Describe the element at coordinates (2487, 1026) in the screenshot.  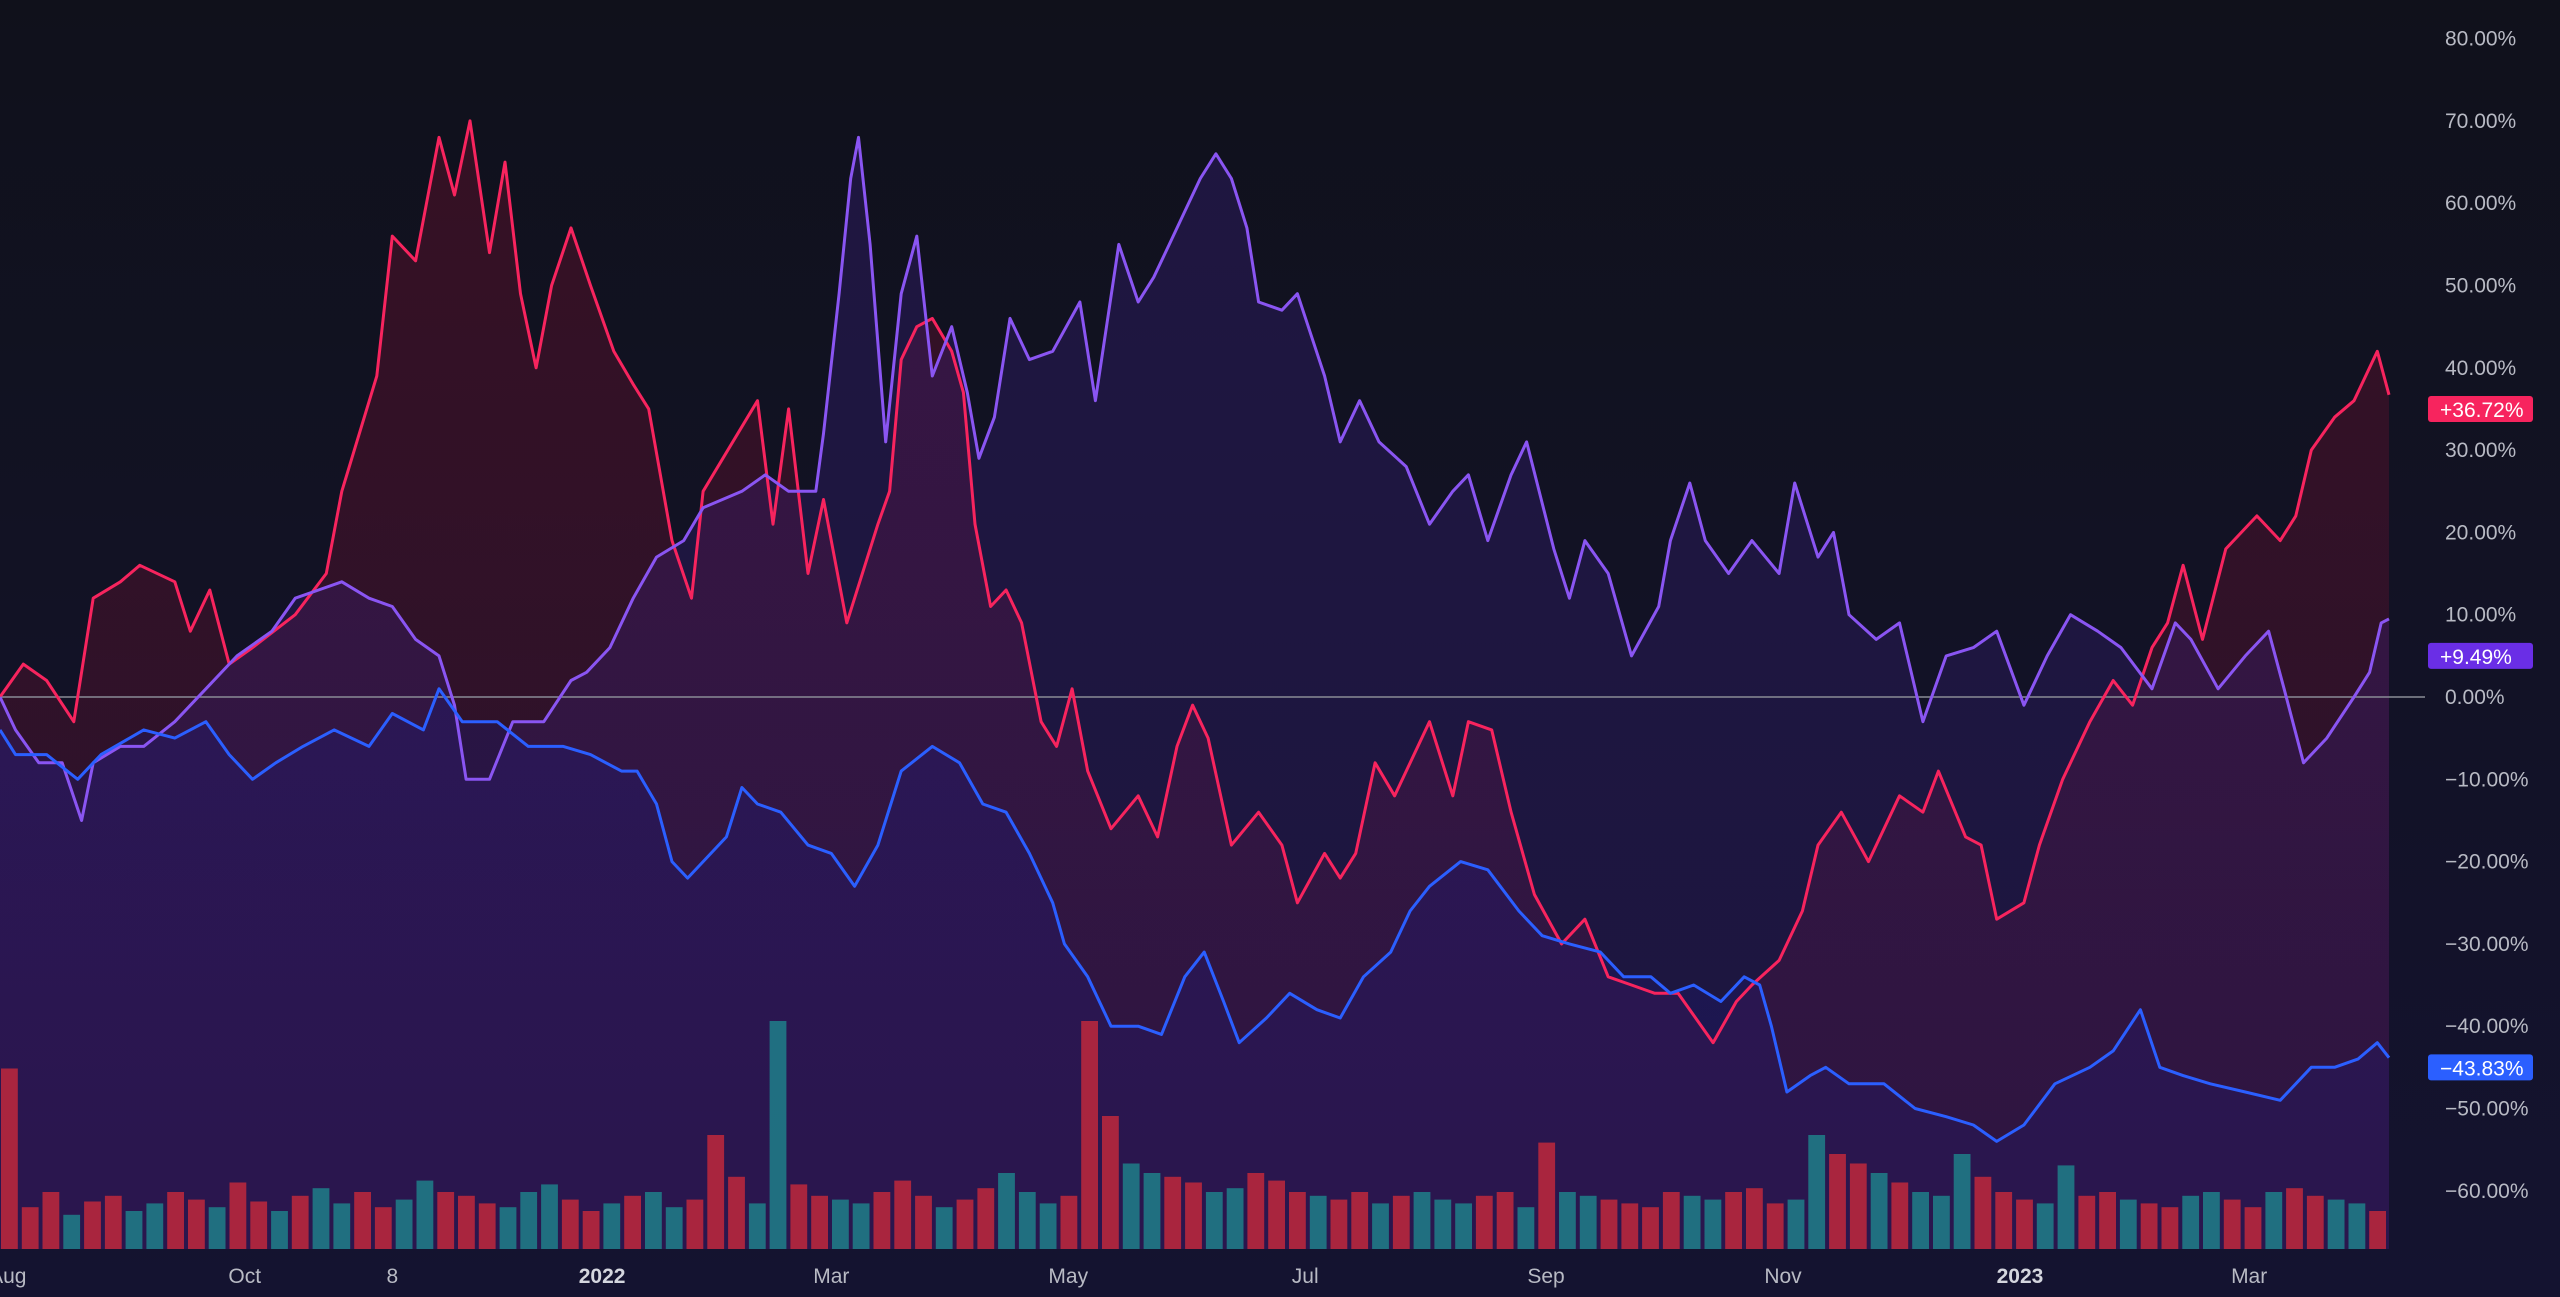
I see `y-tick-label: −40.00%` at that location.